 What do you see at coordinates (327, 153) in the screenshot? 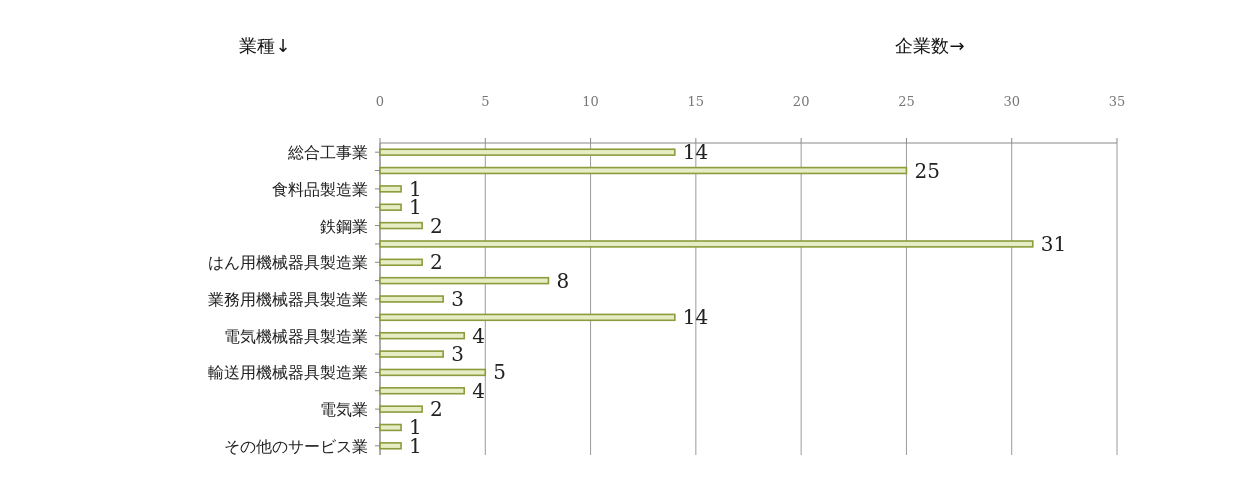
I see `y-tick-label: 総合工事業` at bounding box center [327, 153].